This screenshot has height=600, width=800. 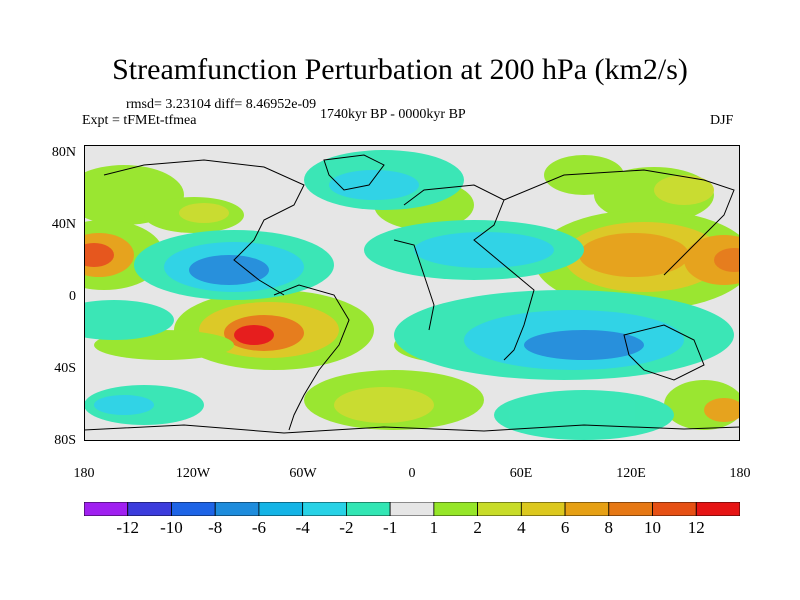 What do you see at coordinates (65, 368) in the screenshot?
I see `lat-tick-label: 40S` at bounding box center [65, 368].